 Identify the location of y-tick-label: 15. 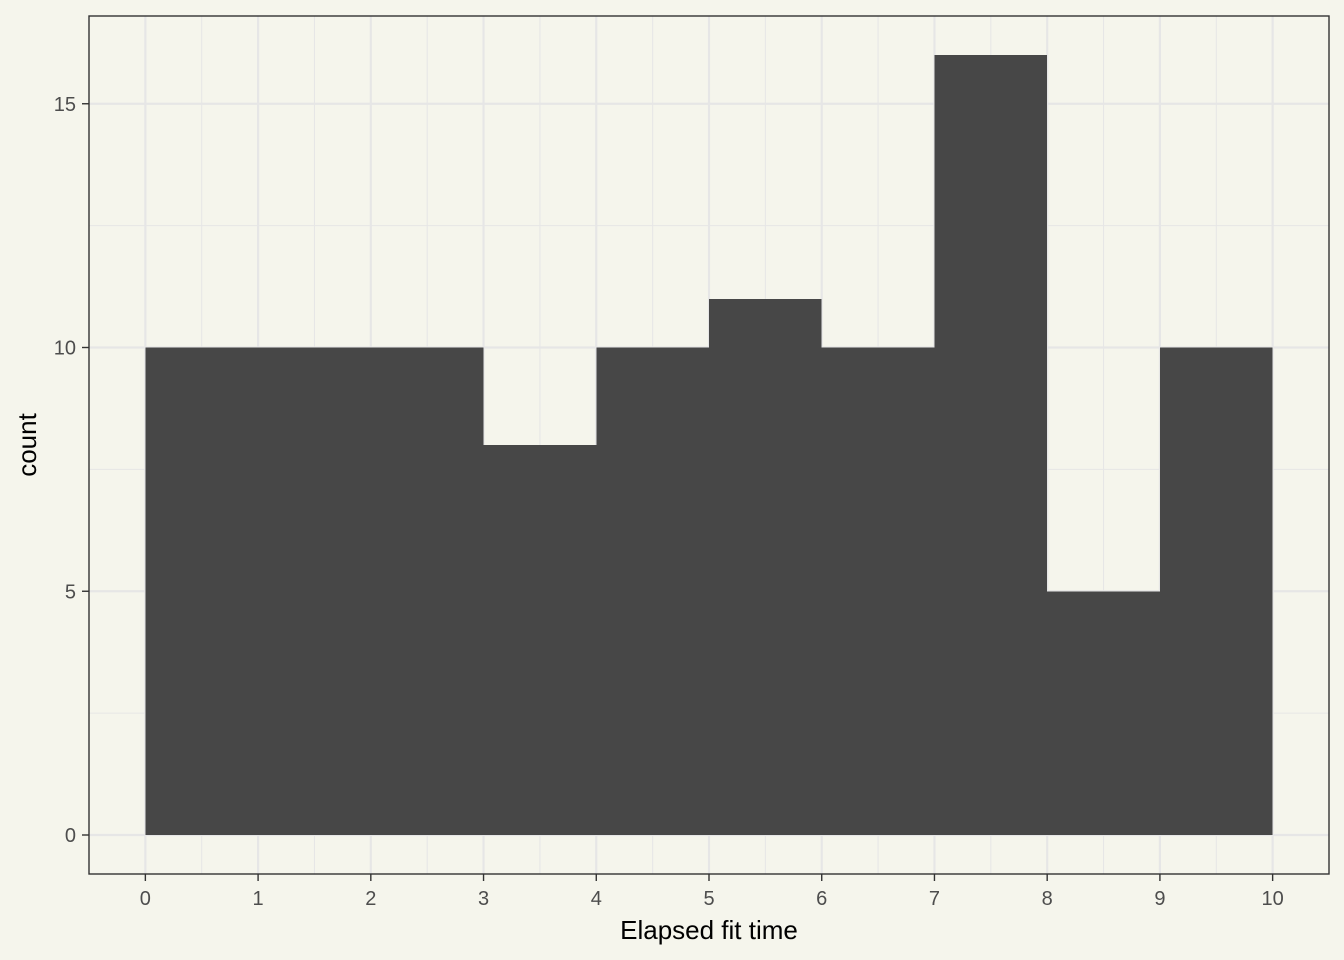
(65, 105).